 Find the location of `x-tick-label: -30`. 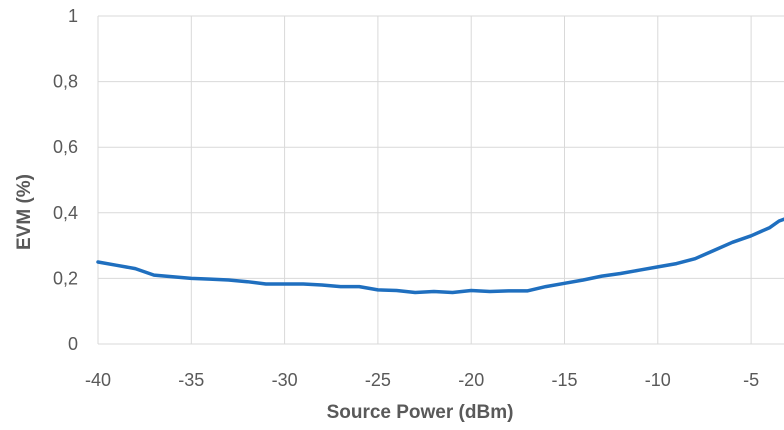

x-tick-label: -30 is located at coordinates (285, 380).